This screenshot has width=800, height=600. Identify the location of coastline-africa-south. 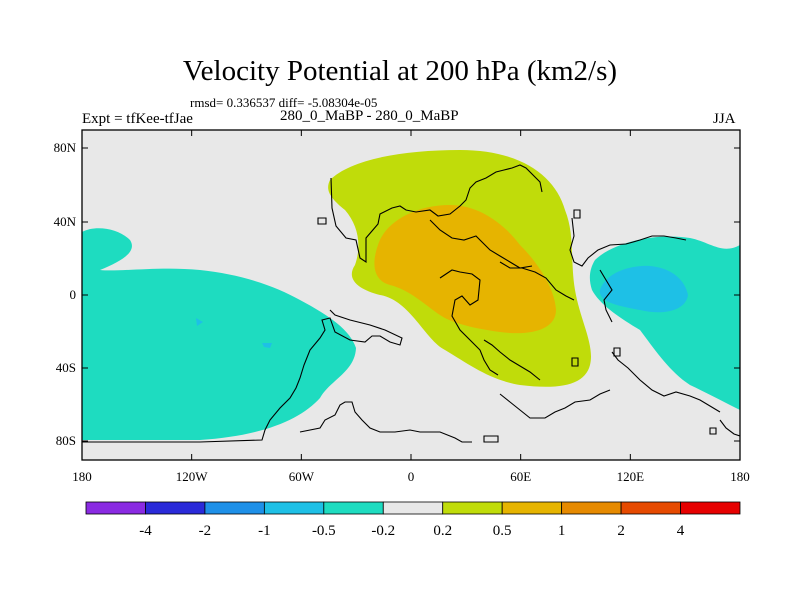
(512, 360).